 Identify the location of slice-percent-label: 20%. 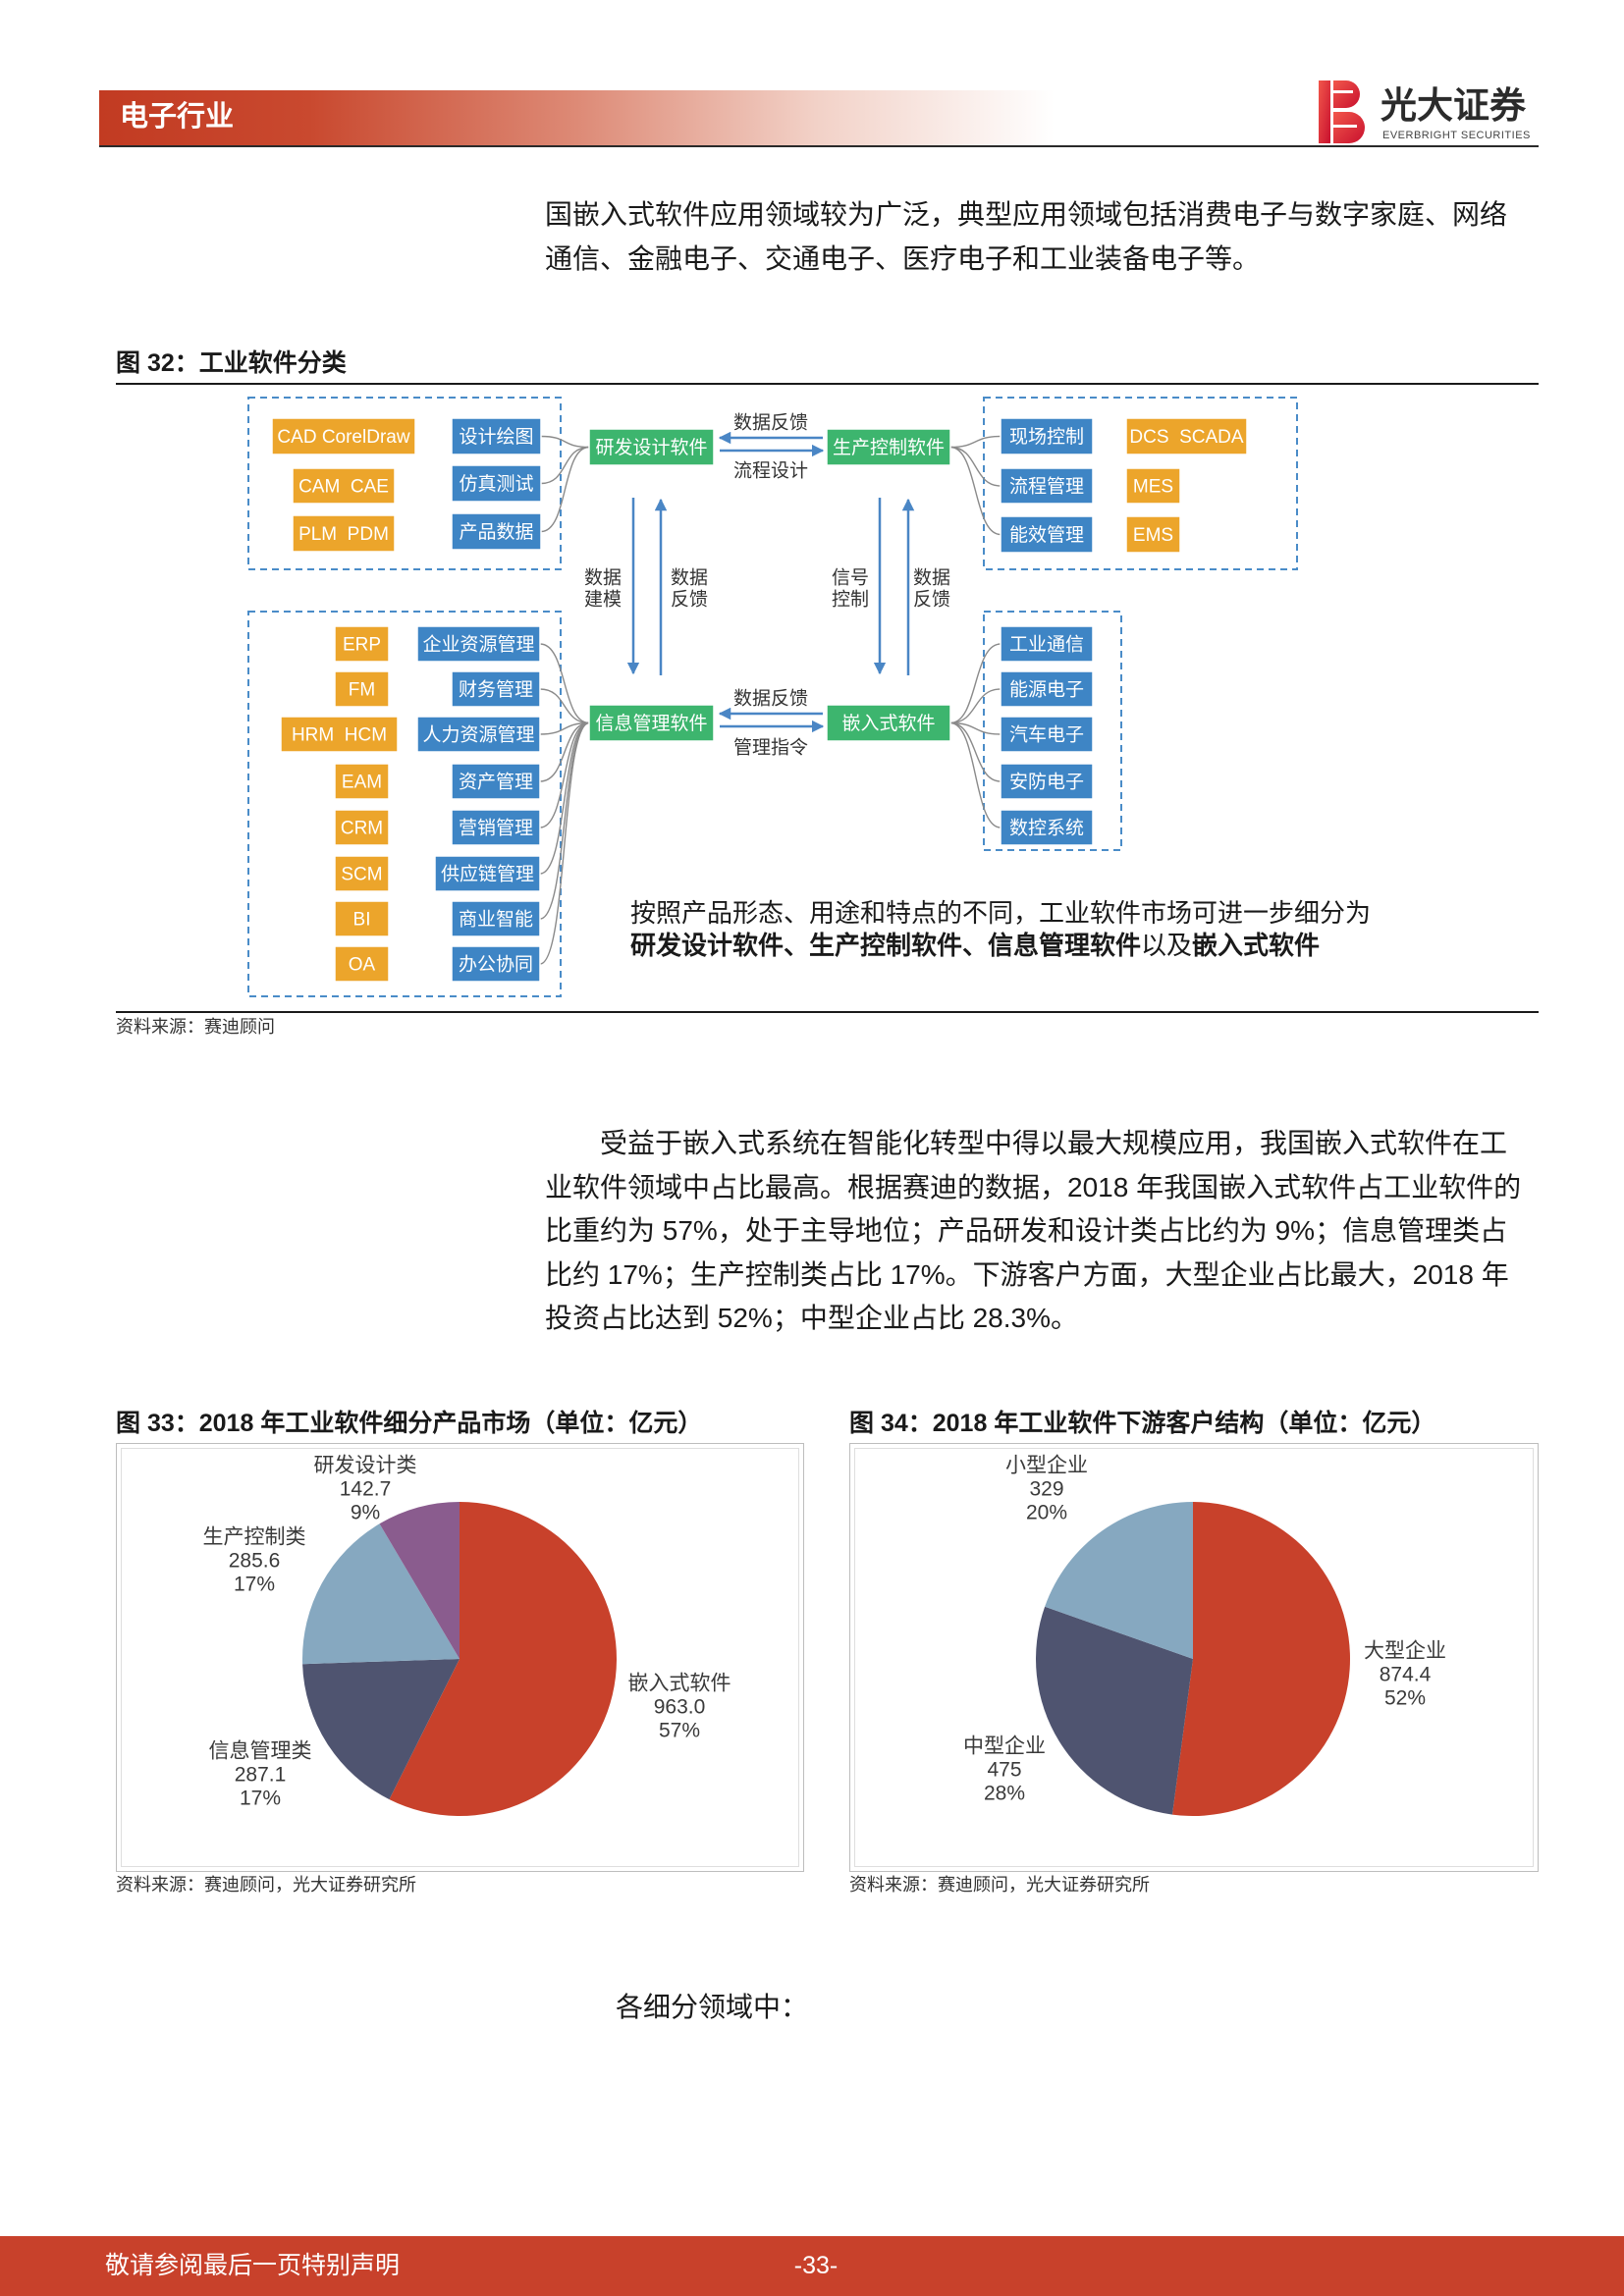
(1046, 1513).